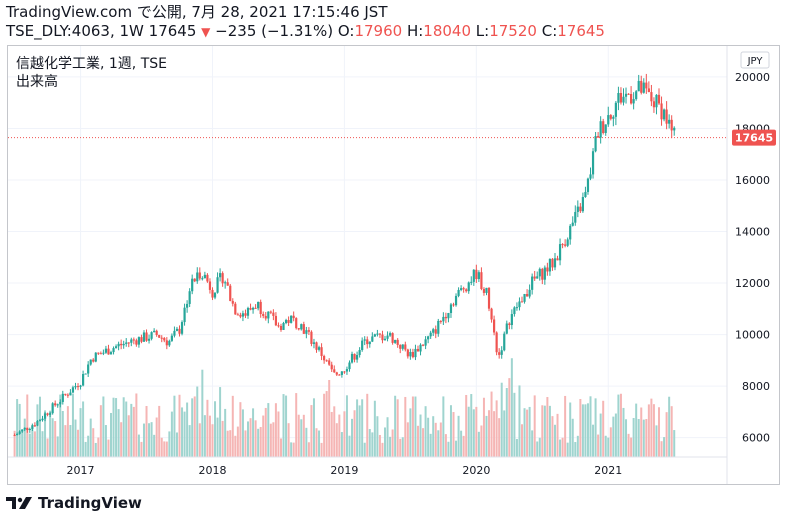  What do you see at coordinates (447, 31) in the screenshot?
I see `high-value: 18040` at bounding box center [447, 31].